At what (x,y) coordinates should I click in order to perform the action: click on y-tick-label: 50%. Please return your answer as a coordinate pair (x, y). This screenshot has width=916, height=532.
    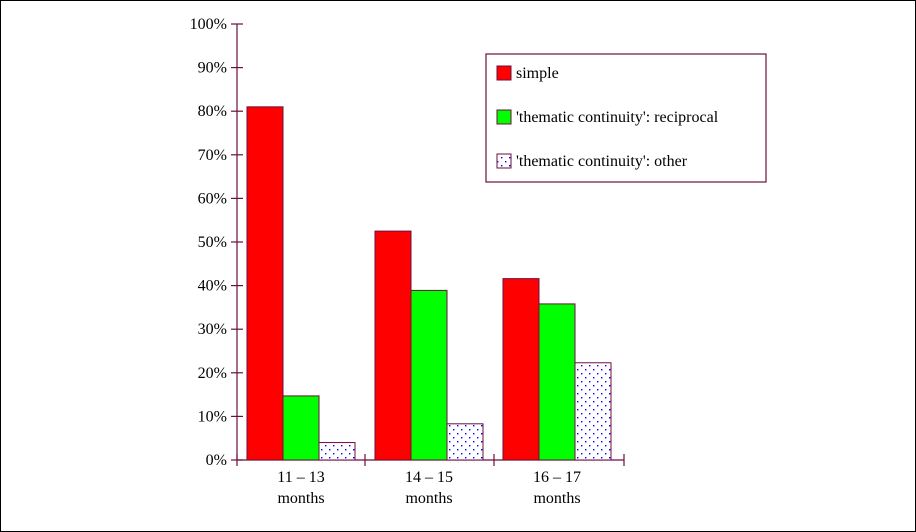
    Looking at the image, I should click on (212, 242).